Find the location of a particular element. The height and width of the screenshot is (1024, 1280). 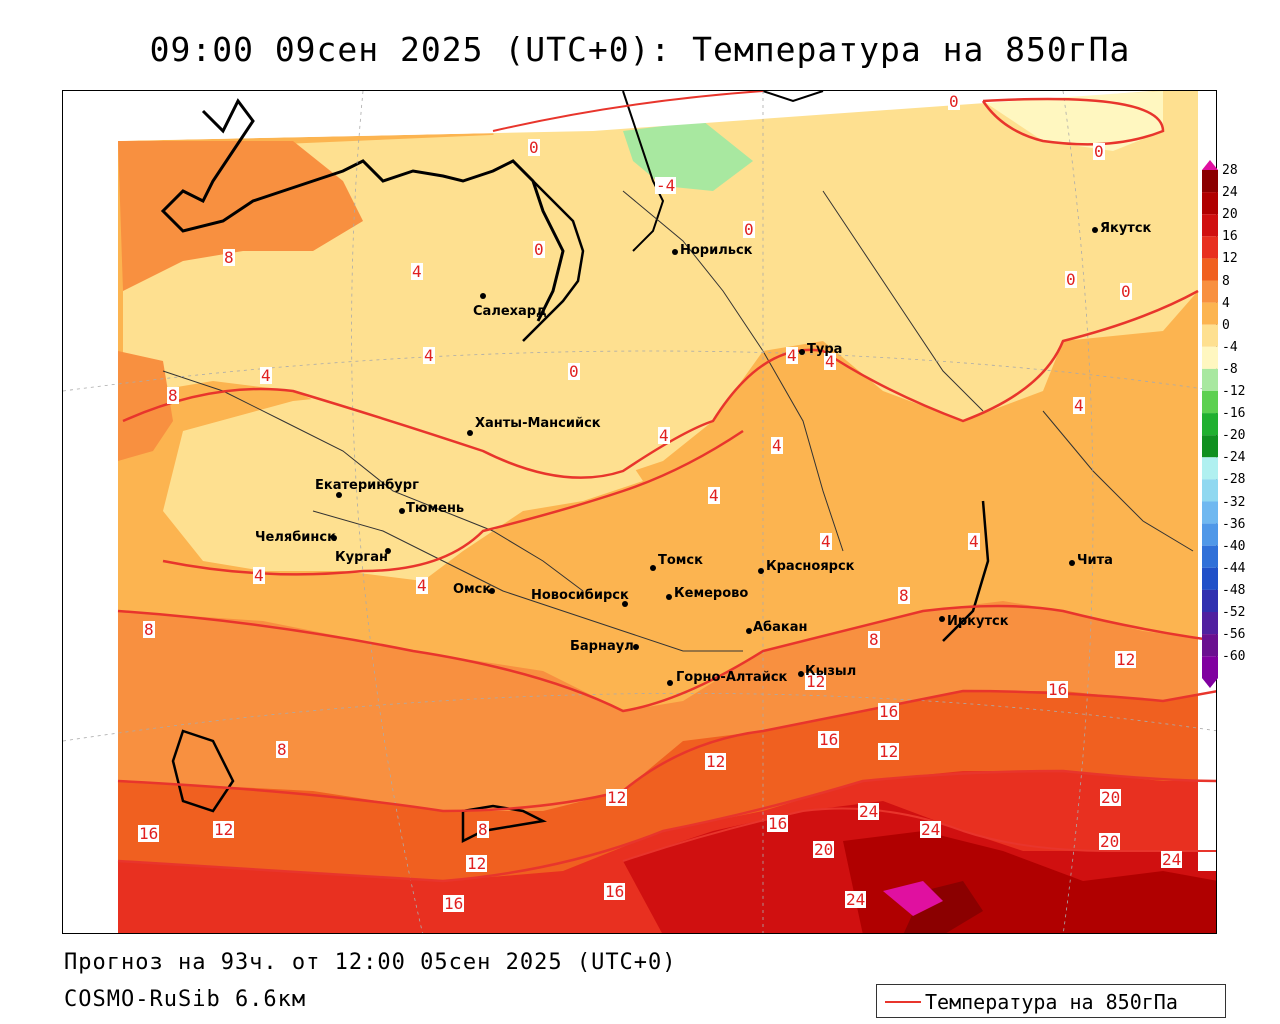

city-label-irkutsk: Иркутск is located at coordinates (978, 621).